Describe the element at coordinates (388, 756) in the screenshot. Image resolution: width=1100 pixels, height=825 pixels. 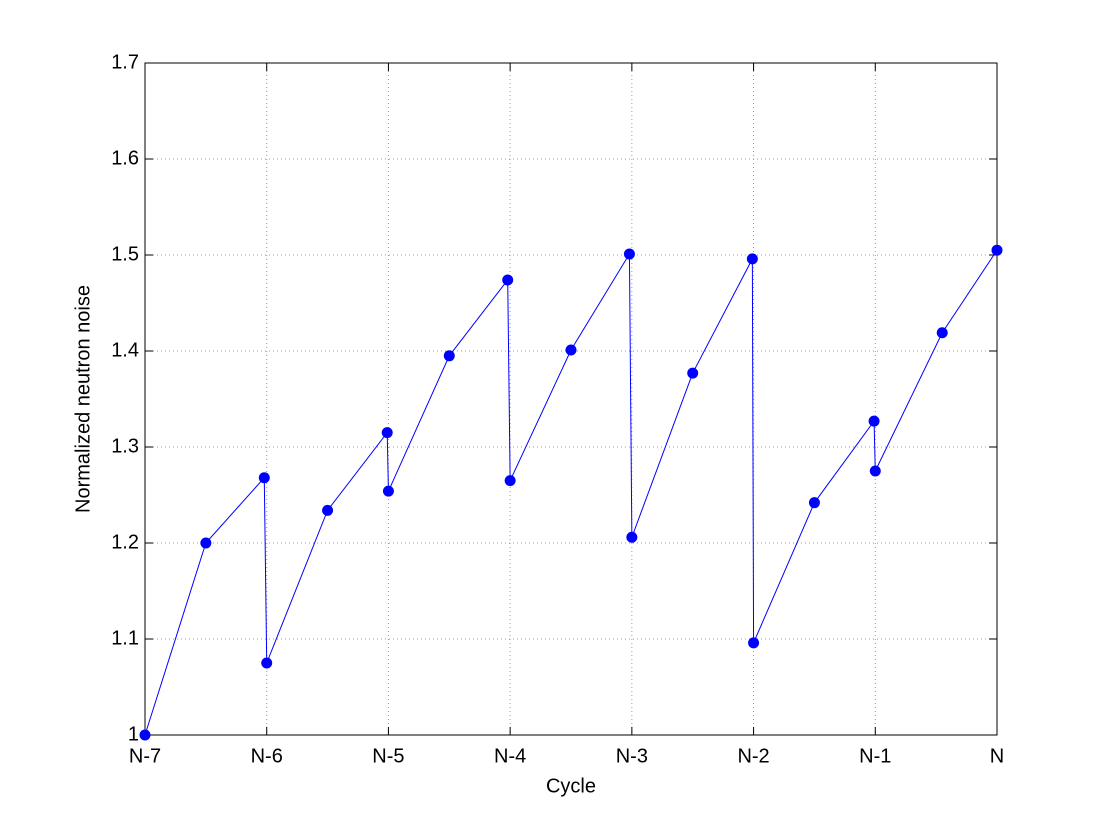
I see `x-tick-label: N-5` at that location.